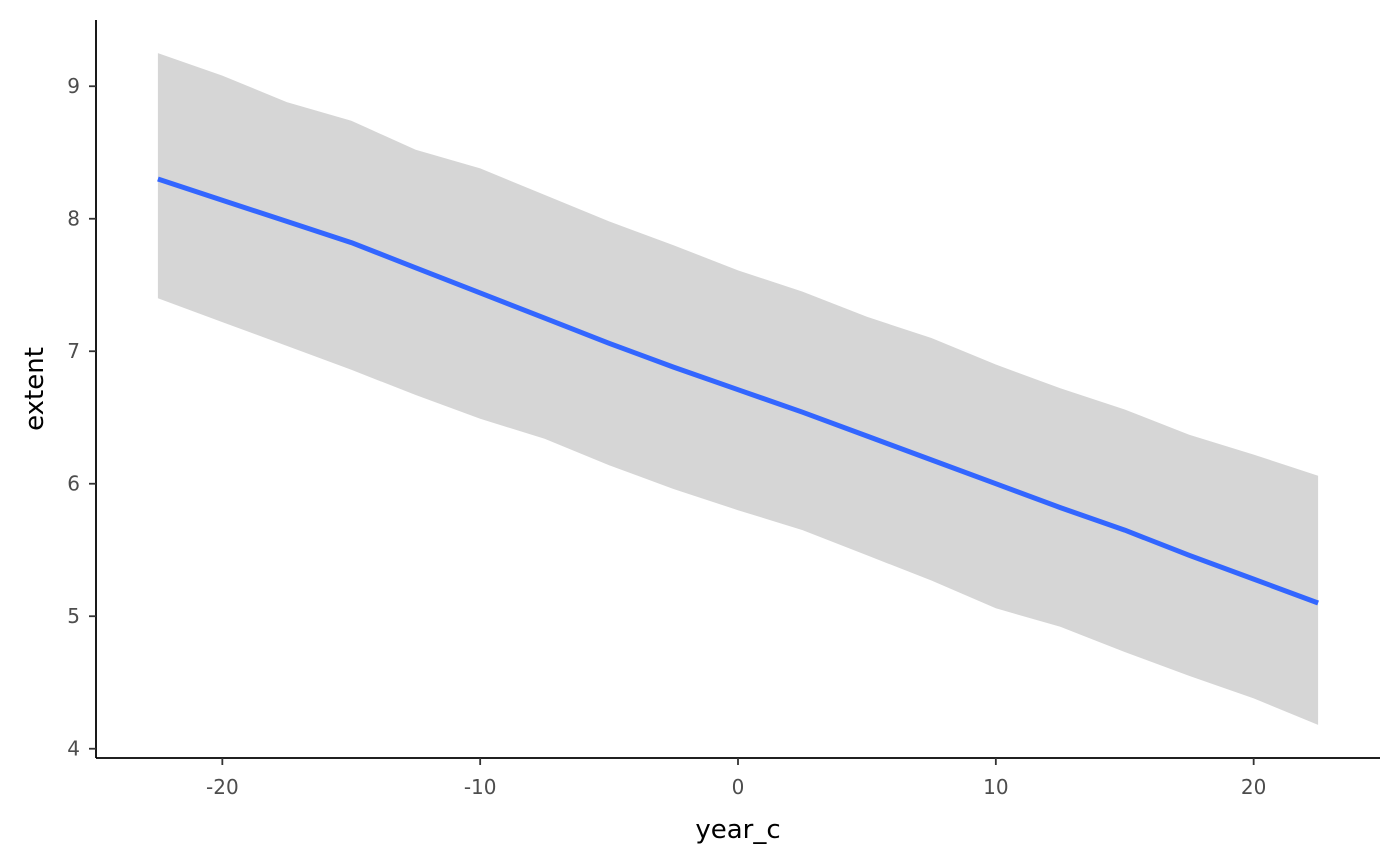 The image size is (1400, 865). Describe the element at coordinates (73, 616) in the screenshot. I see `y-tick-label: 5` at that location.